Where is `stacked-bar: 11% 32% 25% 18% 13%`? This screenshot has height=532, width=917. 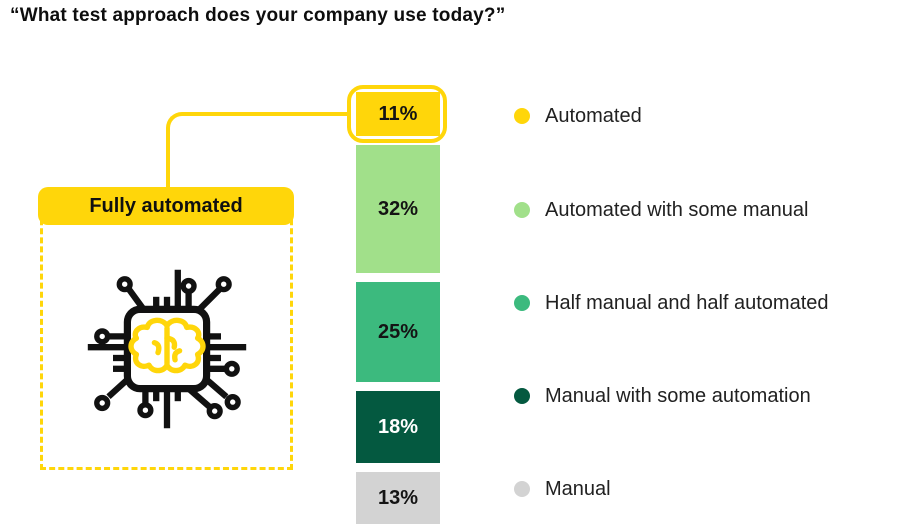
stacked-bar: 11% 32% 25% 18% 13% is located at coordinates (398, 308).